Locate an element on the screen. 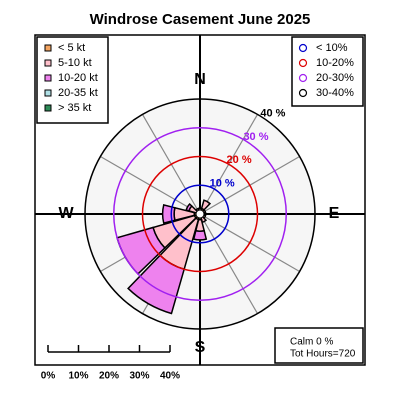 Image resolution: width=400 pixels, height=400 pixels. ring-legend is located at coordinates (327, 71).